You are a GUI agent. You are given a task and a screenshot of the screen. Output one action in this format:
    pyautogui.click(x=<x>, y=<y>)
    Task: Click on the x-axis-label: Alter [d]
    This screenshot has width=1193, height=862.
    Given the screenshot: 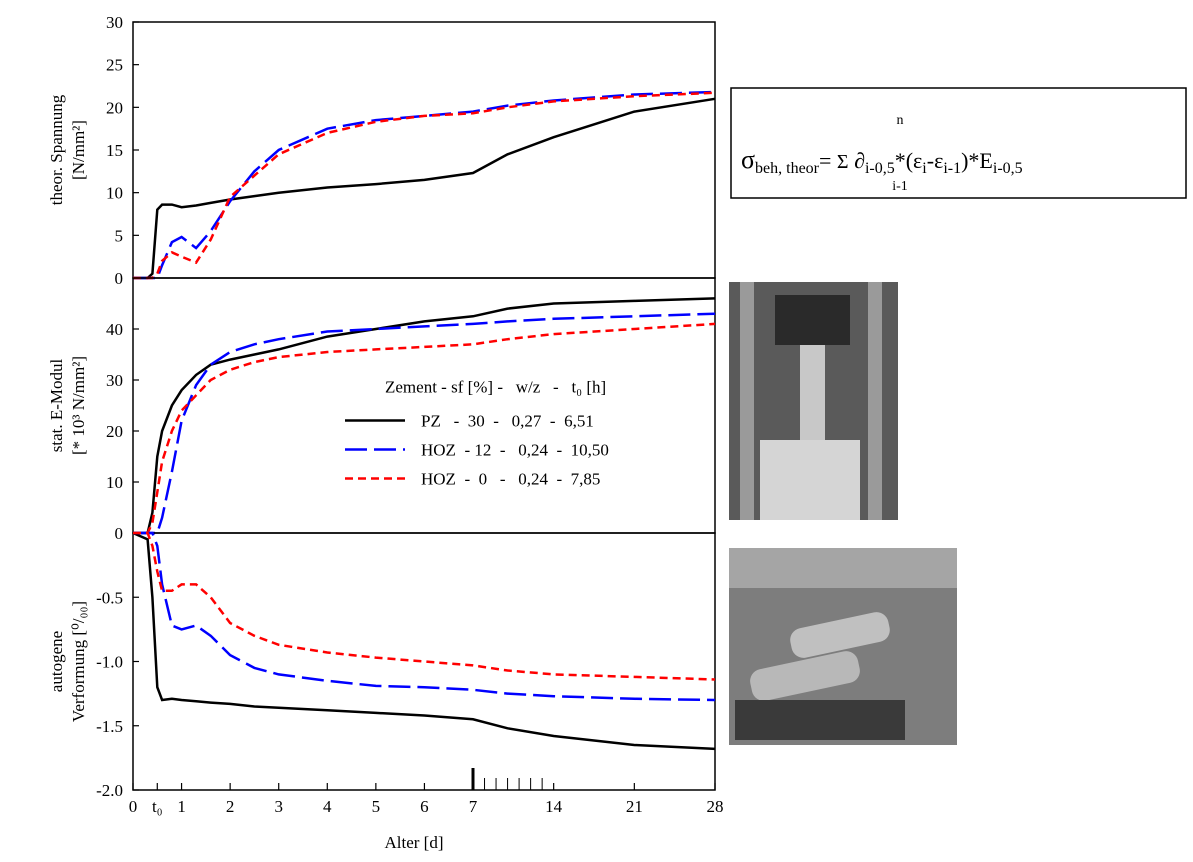 What is the action you would take?
    pyautogui.click(x=413, y=842)
    